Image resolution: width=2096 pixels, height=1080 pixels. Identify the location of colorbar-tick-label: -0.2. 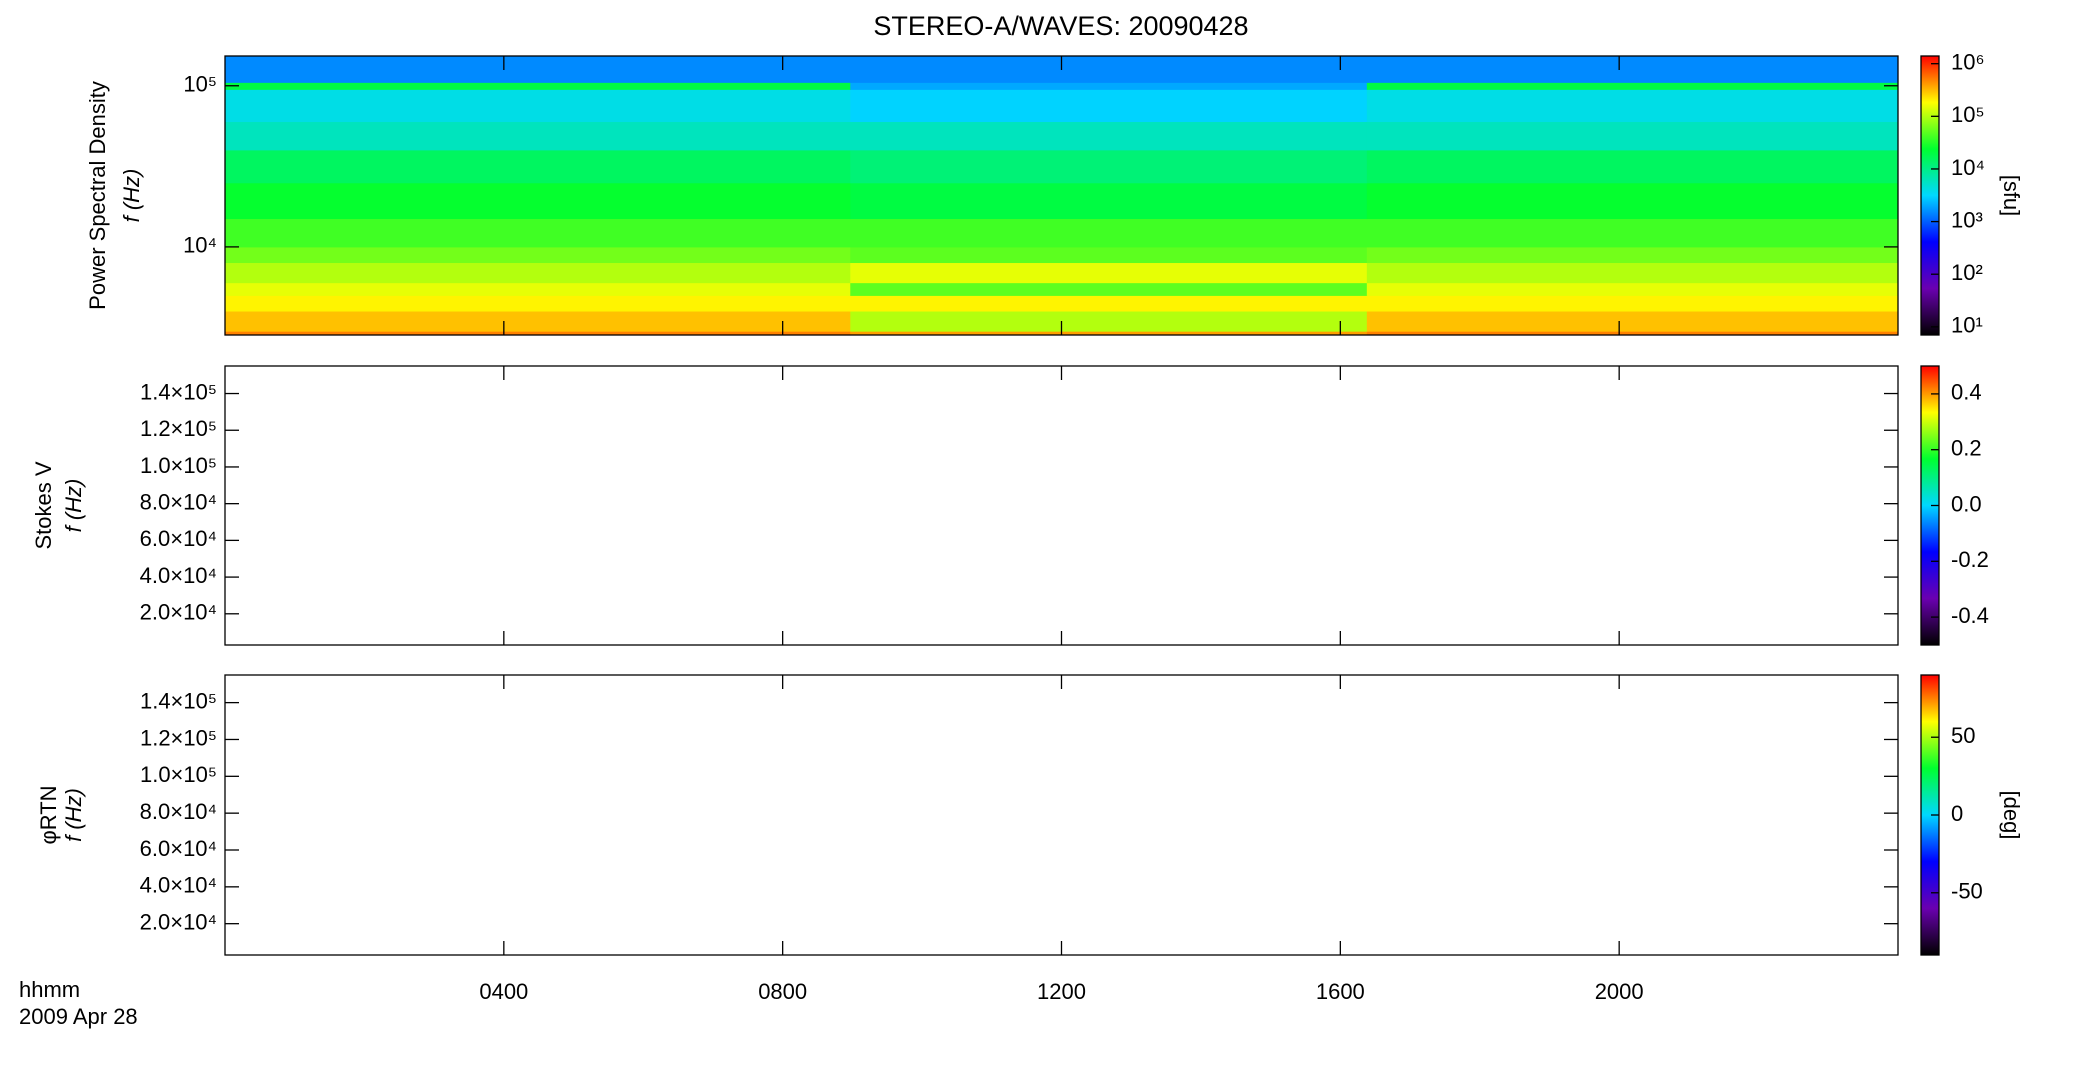
(1970, 559).